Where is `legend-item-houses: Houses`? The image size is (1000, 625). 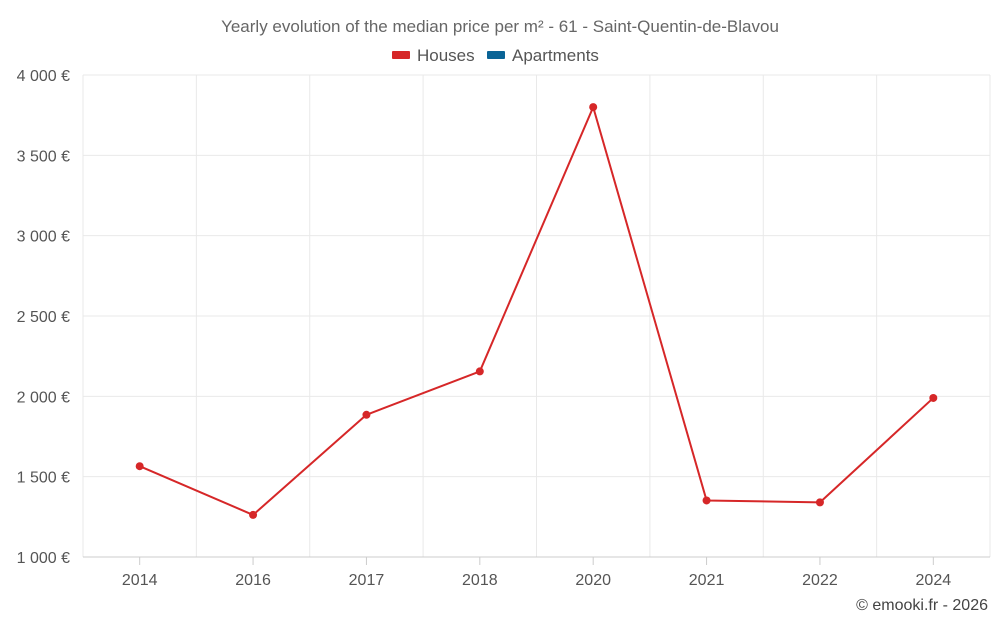
legend-item-houses: Houses is located at coordinates (433, 55).